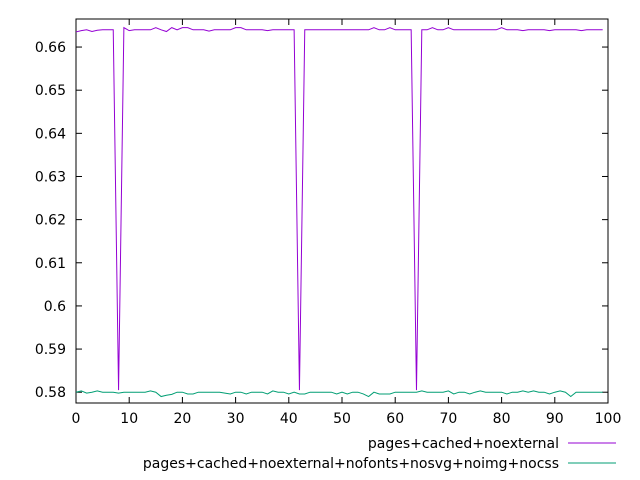  I want to click on x-tick-label: 90, so click(555, 419).